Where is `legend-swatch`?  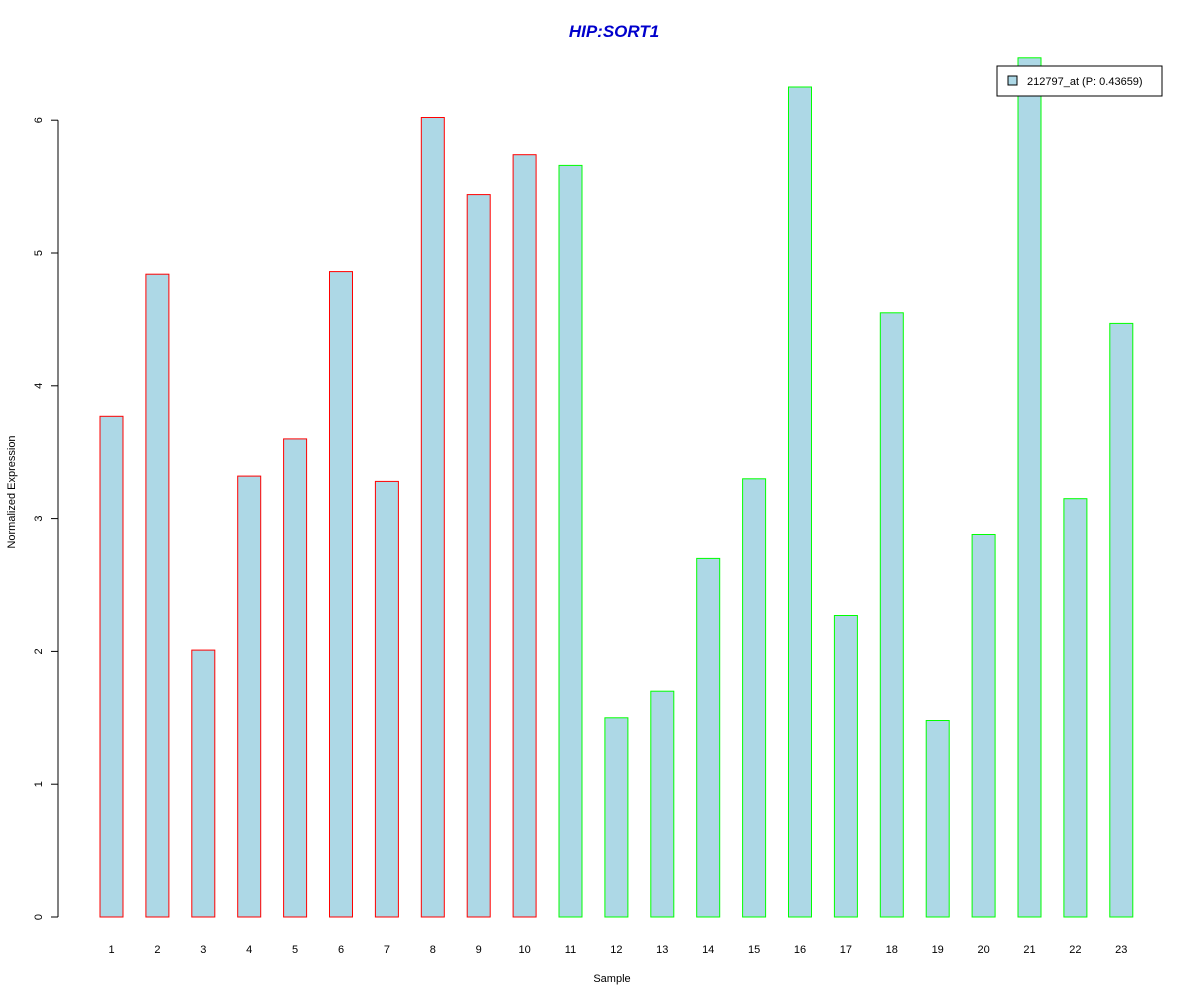 legend-swatch is located at coordinates (1012, 80).